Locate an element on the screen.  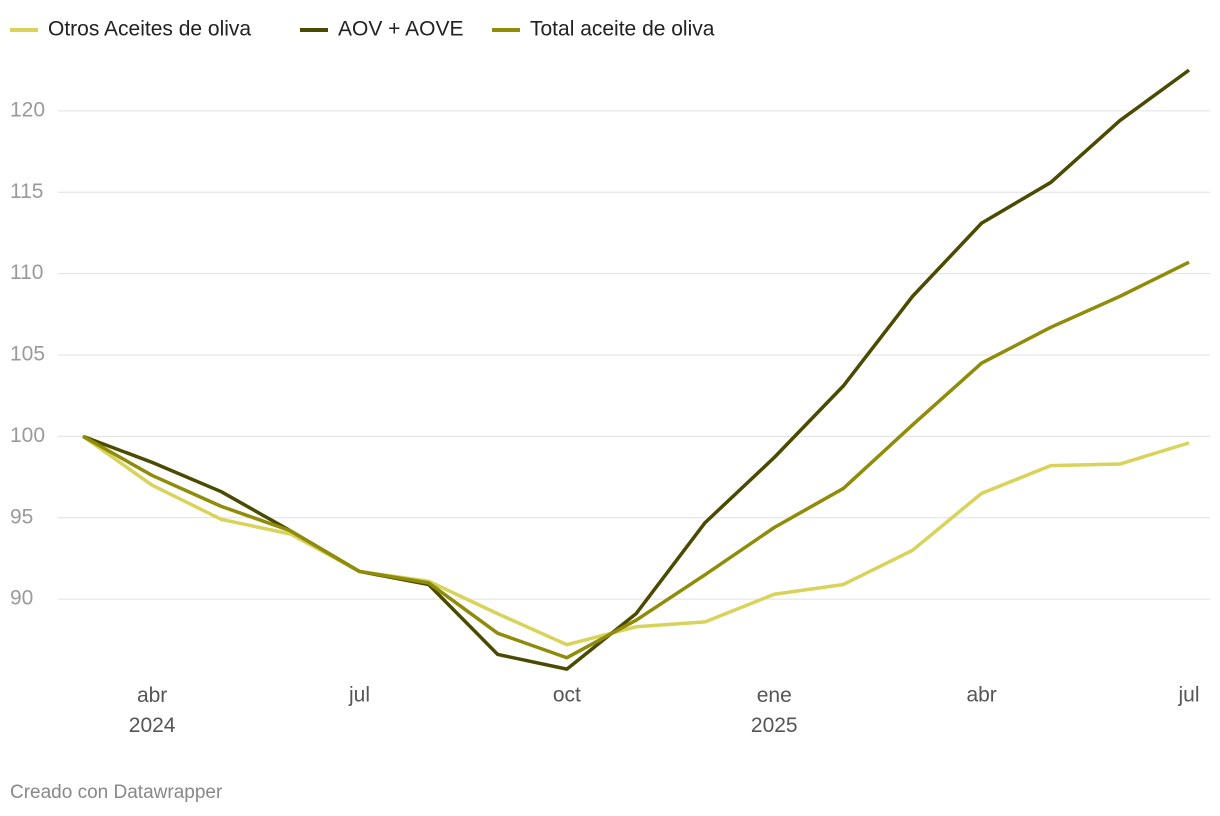
y-tick-label: 120 is located at coordinates (27, 109).